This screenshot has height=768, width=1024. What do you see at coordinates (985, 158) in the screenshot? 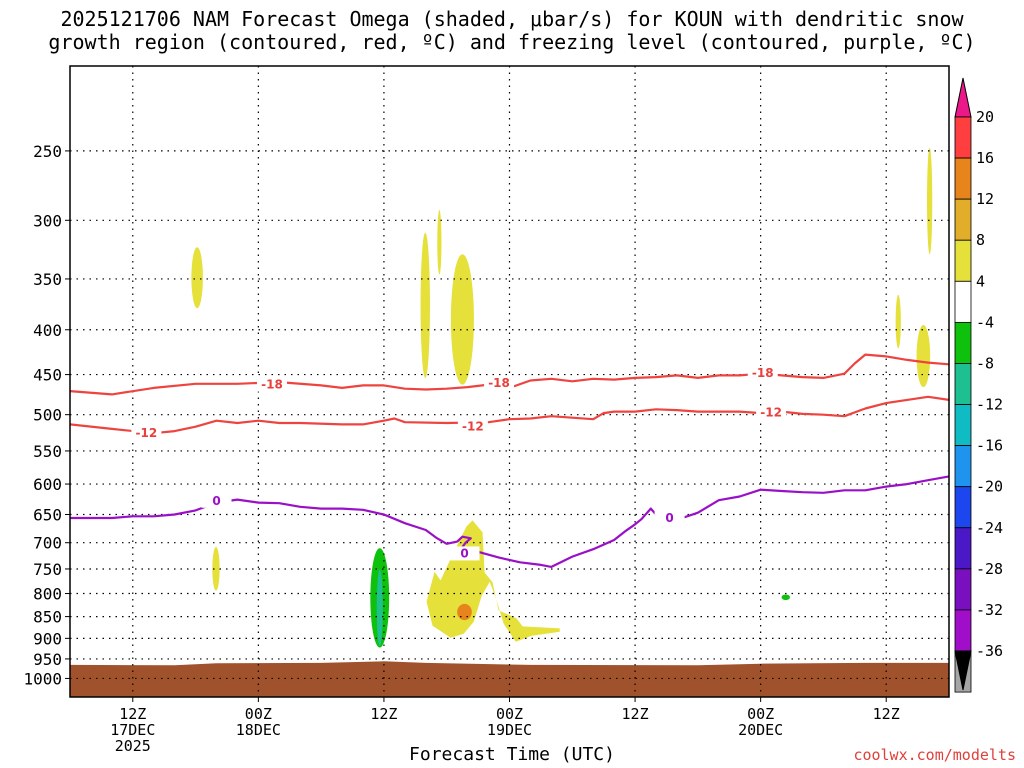
I see `colorbar-label: 16` at bounding box center [985, 158].